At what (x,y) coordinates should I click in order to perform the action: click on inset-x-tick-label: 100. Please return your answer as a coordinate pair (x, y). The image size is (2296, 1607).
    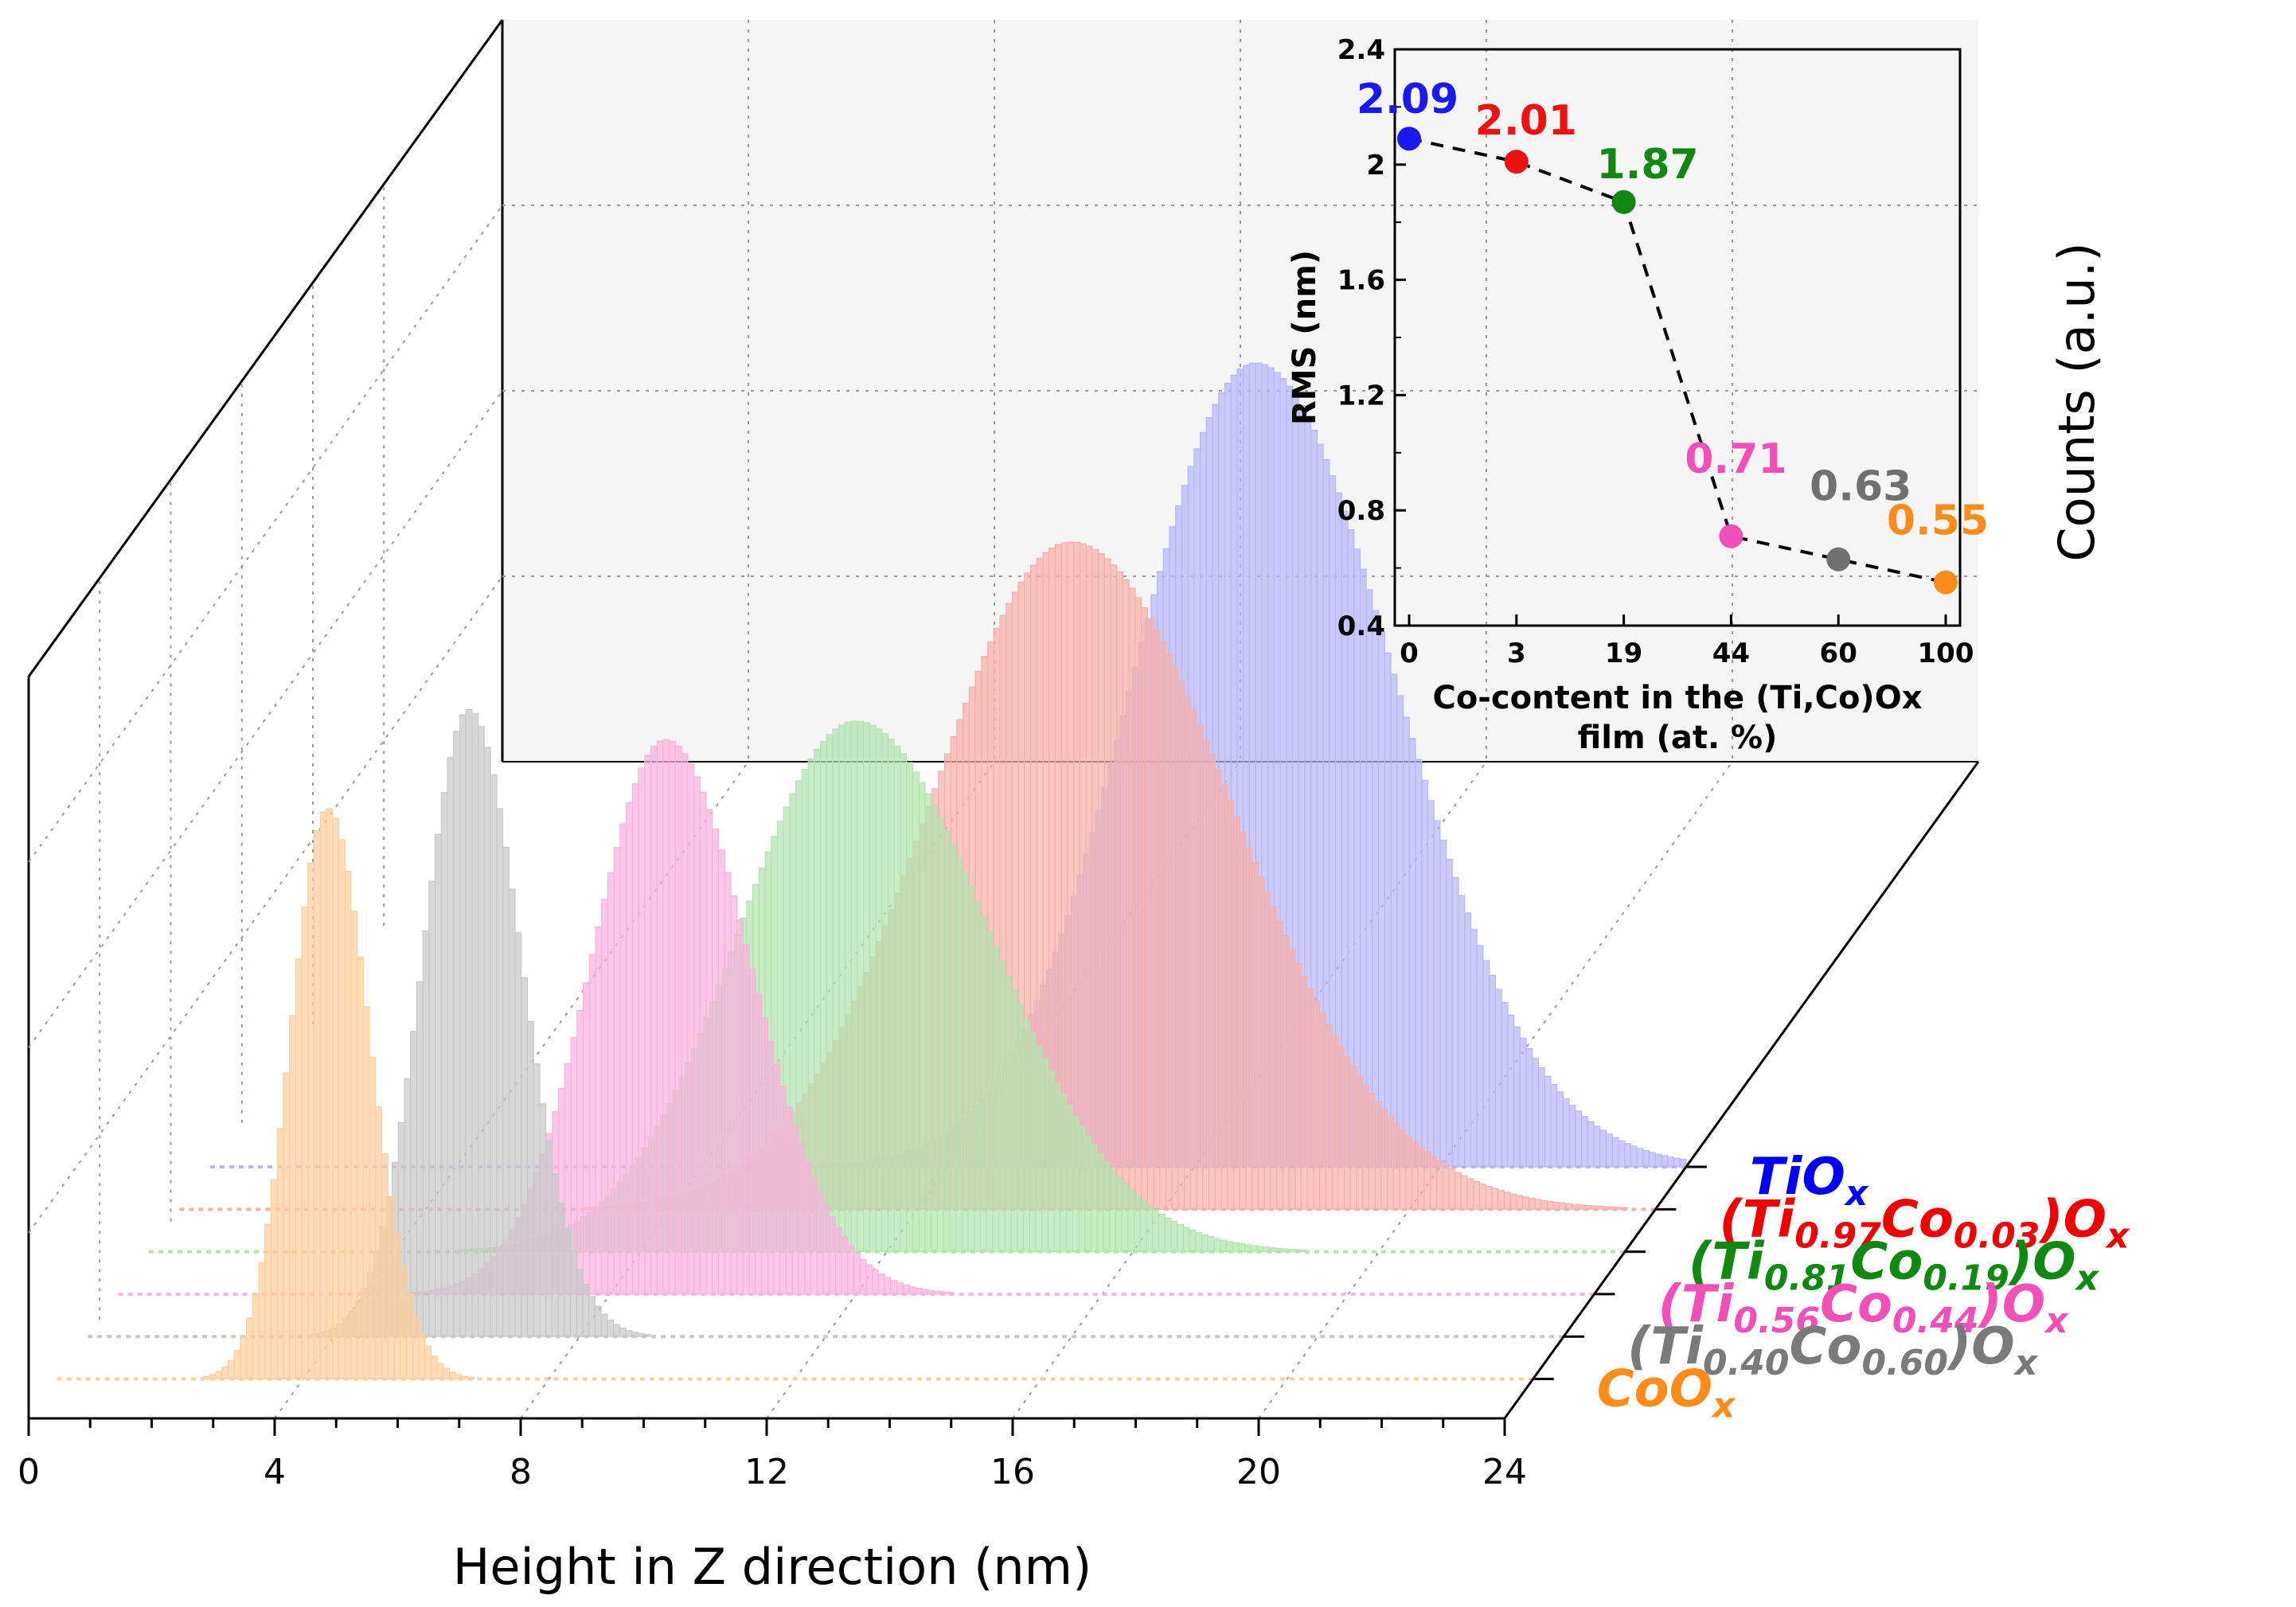
    Looking at the image, I should click on (1946, 653).